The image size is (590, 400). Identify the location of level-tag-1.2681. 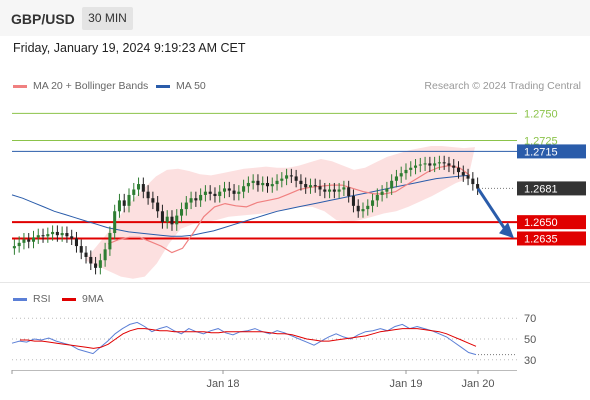
(551, 188).